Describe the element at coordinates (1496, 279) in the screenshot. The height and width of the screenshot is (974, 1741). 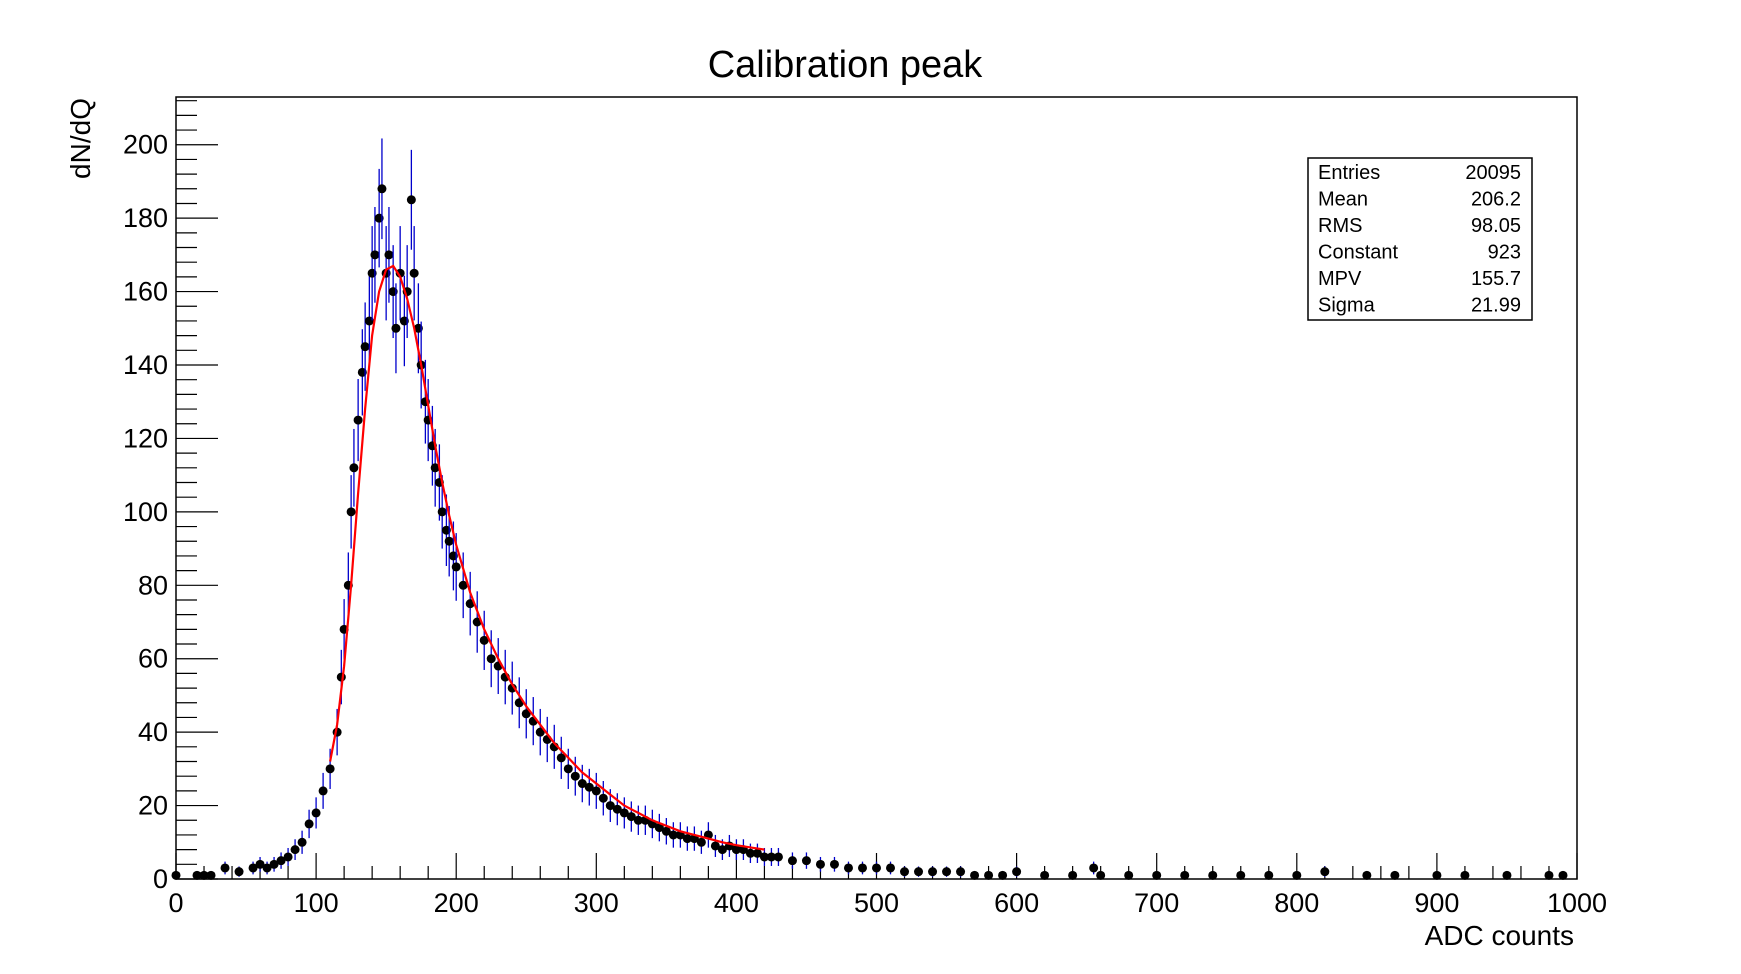
I see `stats-value: 155.7` at that location.